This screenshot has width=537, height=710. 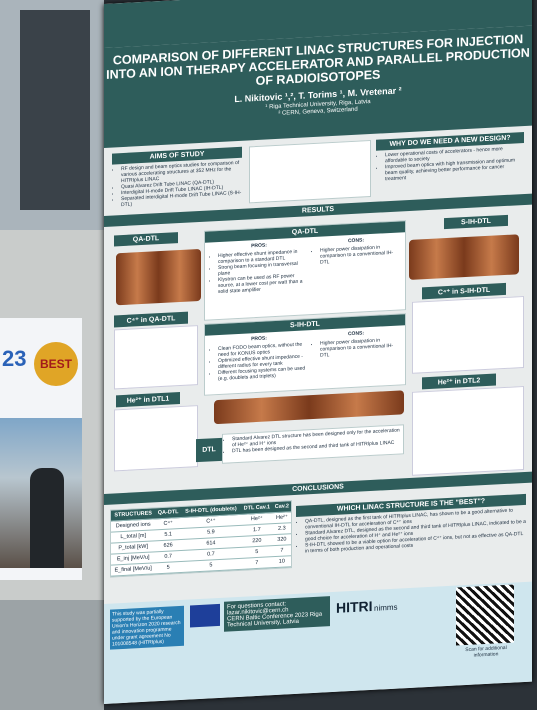 What do you see at coordinates (485, 615) in the screenshot?
I see `qr-code` at bounding box center [485, 615].